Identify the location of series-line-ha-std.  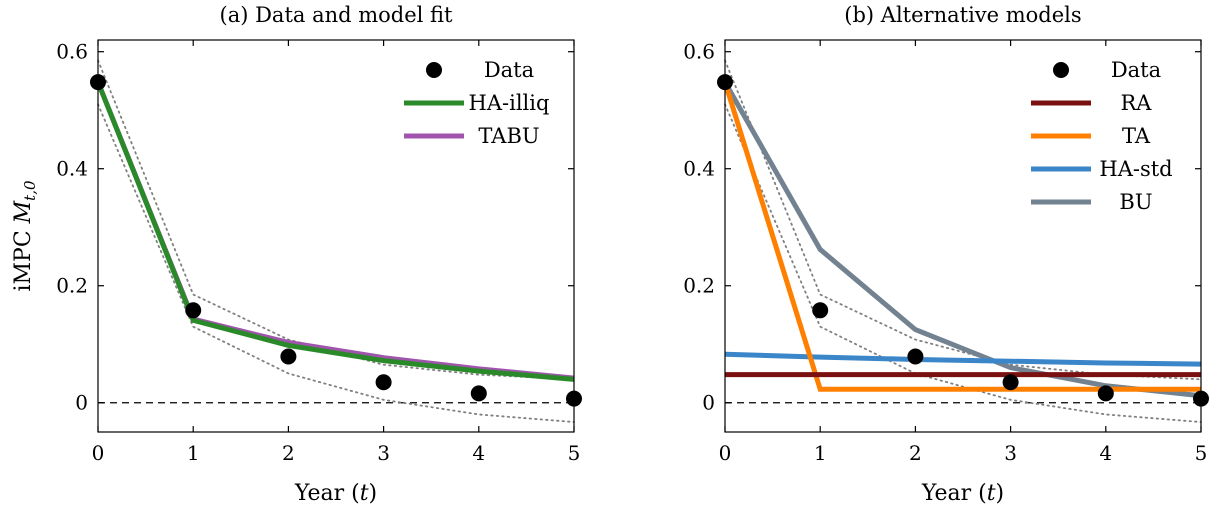
(963, 359).